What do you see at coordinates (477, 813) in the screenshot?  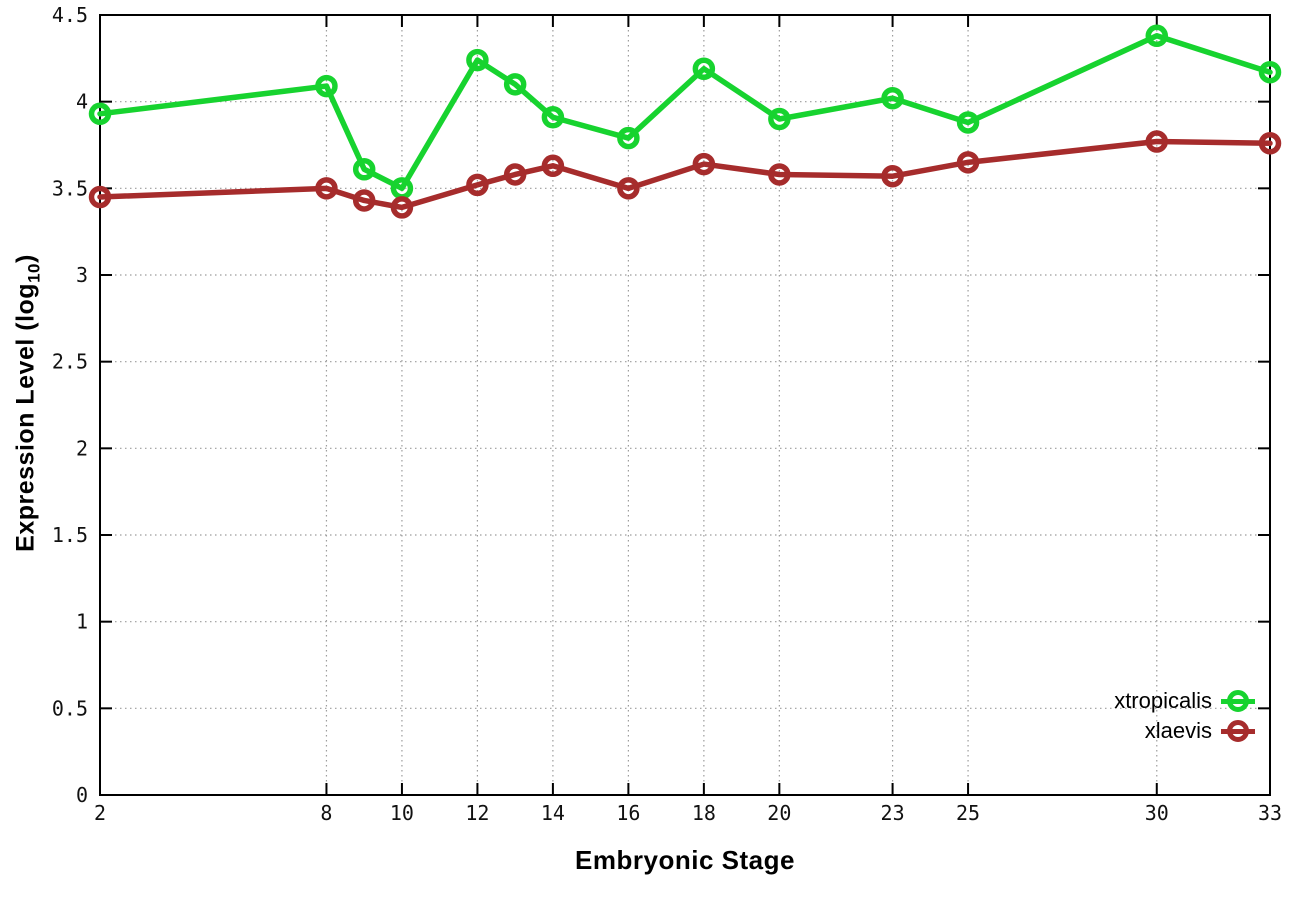 I see `x-tick-label: 12` at bounding box center [477, 813].